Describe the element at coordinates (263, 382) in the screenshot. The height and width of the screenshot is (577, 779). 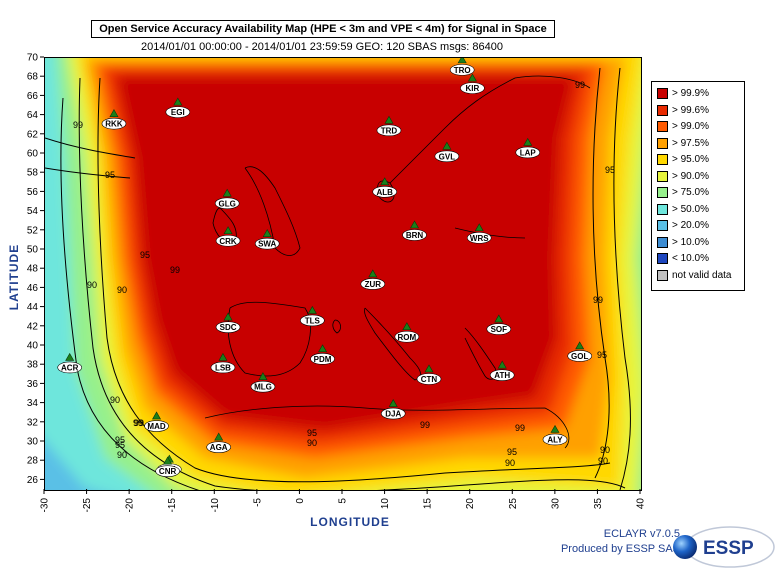
I see `station-marker: MLG` at that location.